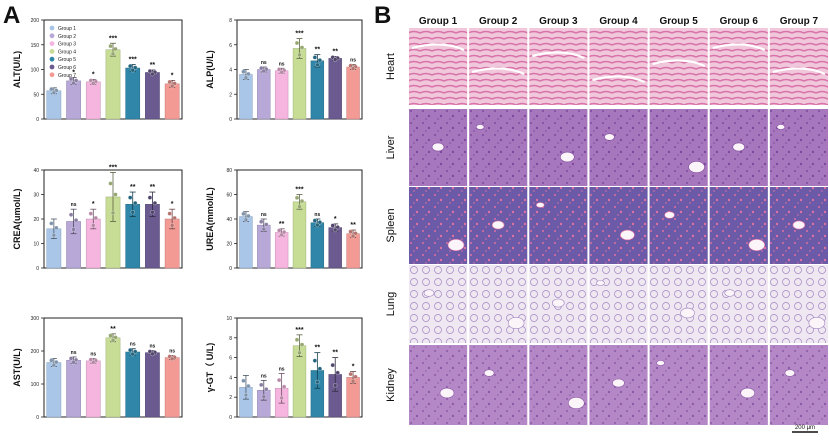 This screenshot has height=445, width=829. I want to click on histology-group-label: Group 3, so click(558, 21).